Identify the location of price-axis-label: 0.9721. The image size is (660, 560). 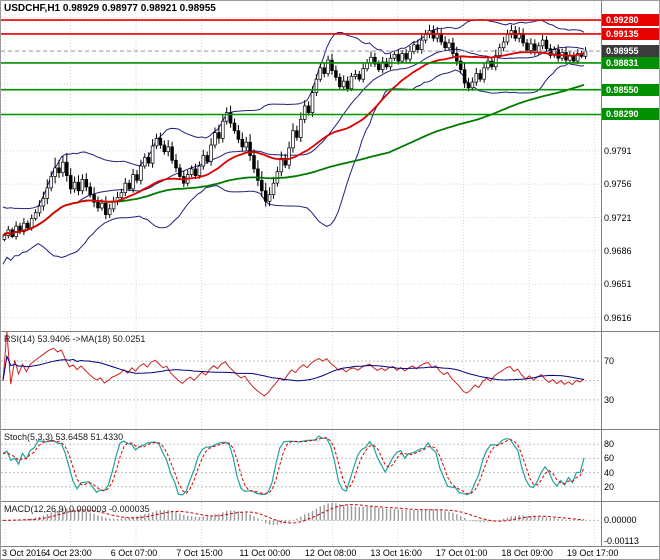
(618, 217).